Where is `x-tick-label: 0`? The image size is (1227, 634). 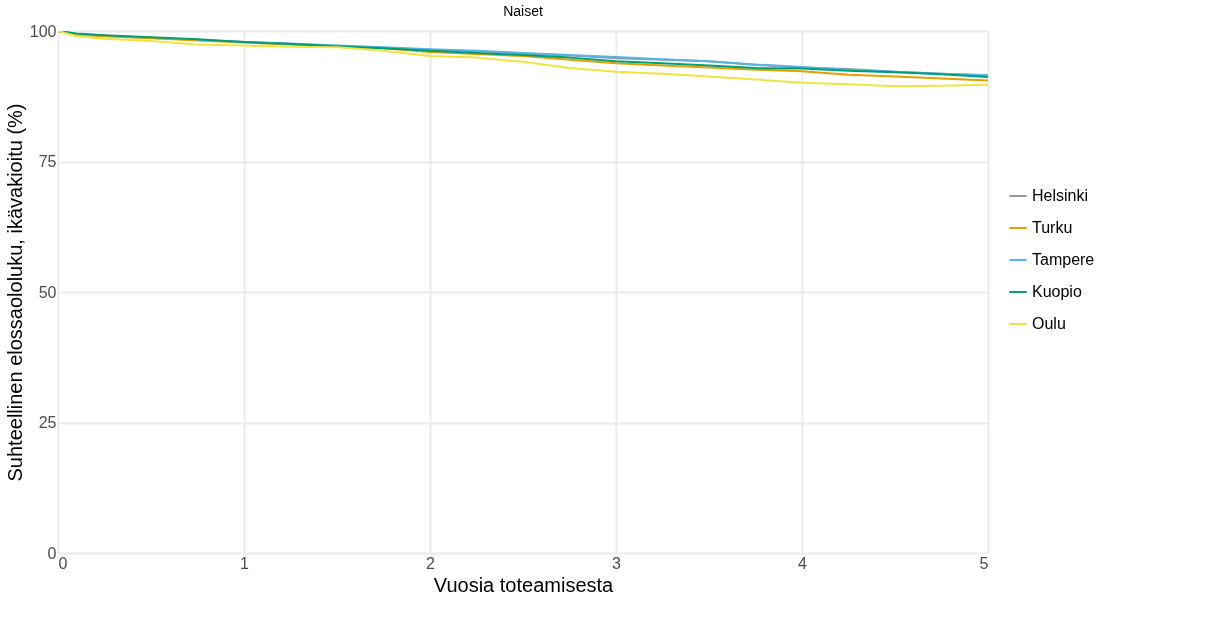 x-tick-label: 0 is located at coordinates (63, 563).